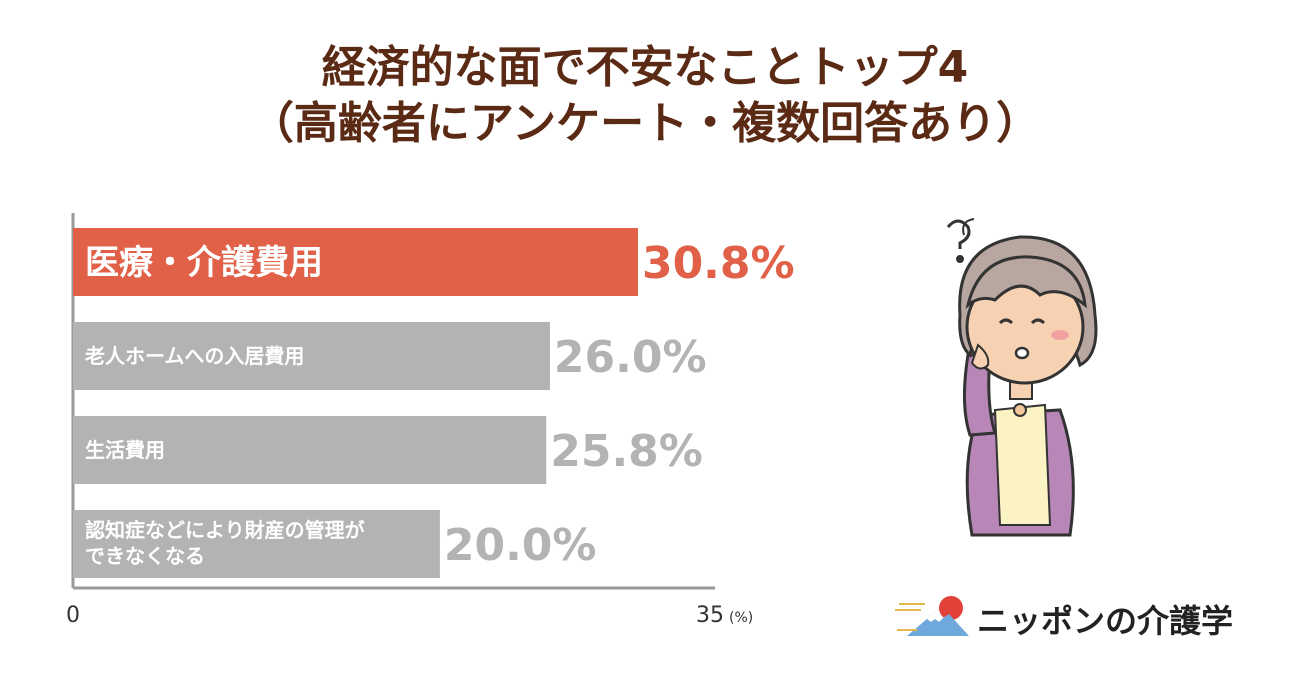 The height and width of the screenshot is (675, 1290). I want to click on bar-label-line: 認知症などにより財産の管理が, so click(225, 530).